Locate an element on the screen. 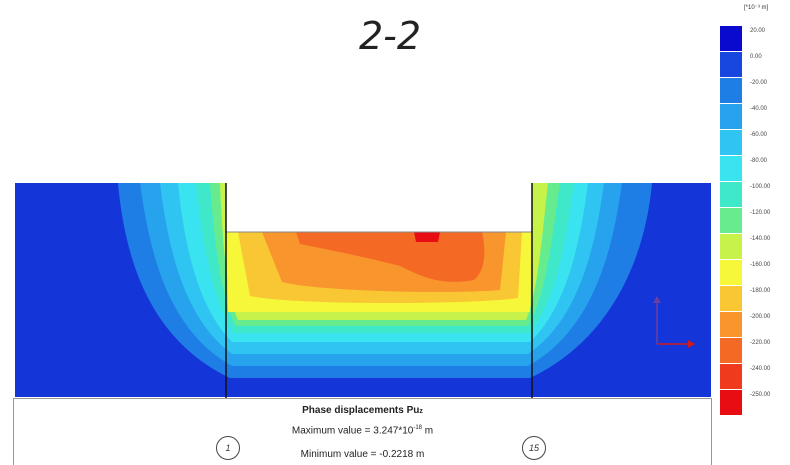  legend-label: -20.00 is located at coordinates (759, 83).